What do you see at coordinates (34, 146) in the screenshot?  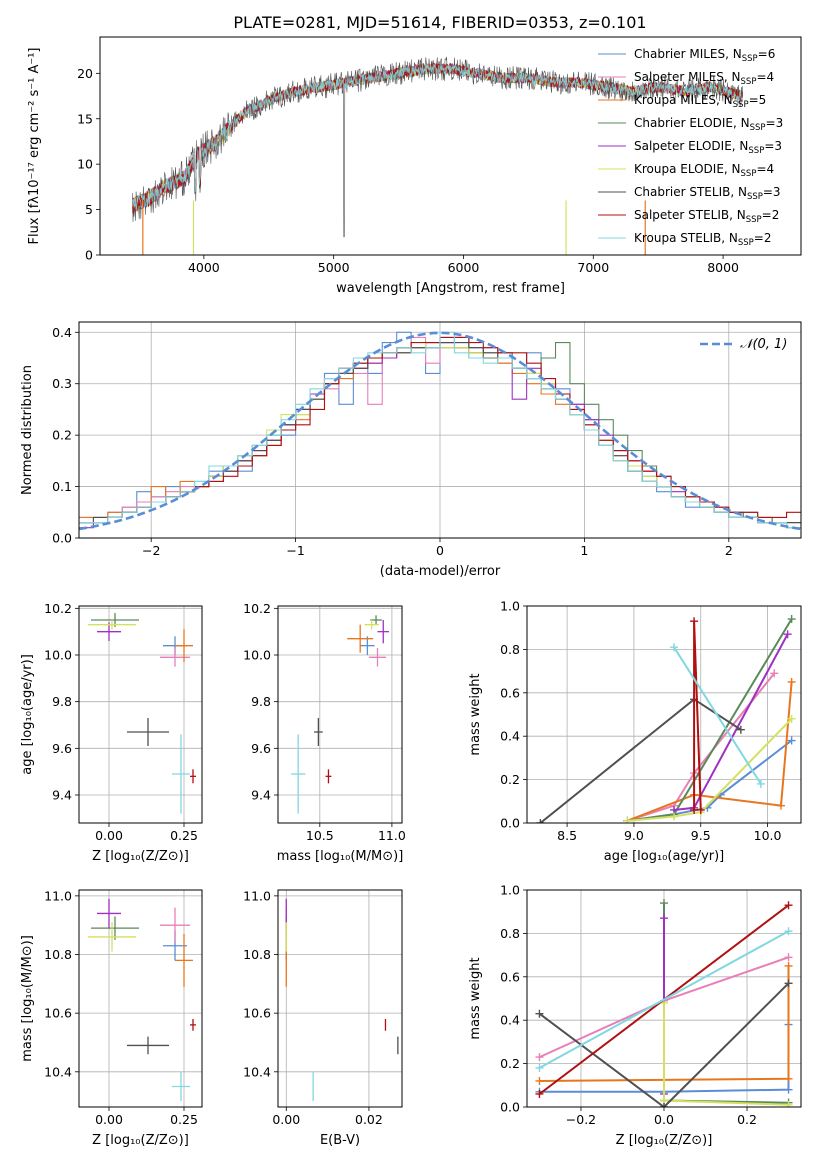 I see `y-axis-label: Flux [fλ10⁻¹⁷ erg cm⁻² s⁻¹ A⁻¹]` at bounding box center [34, 146].